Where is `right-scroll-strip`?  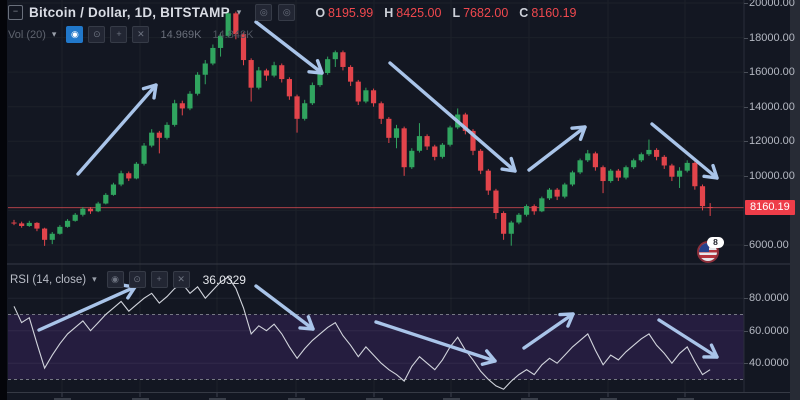
right-scroll-strip is located at coordinates (795, 200).